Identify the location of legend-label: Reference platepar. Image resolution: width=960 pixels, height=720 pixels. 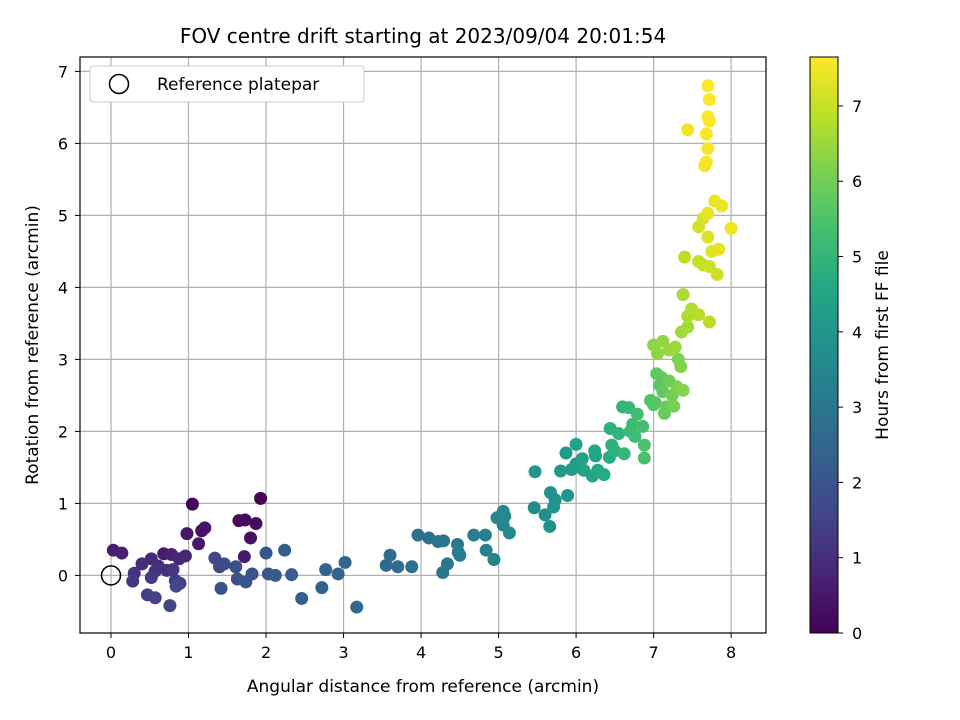
(238, 85).